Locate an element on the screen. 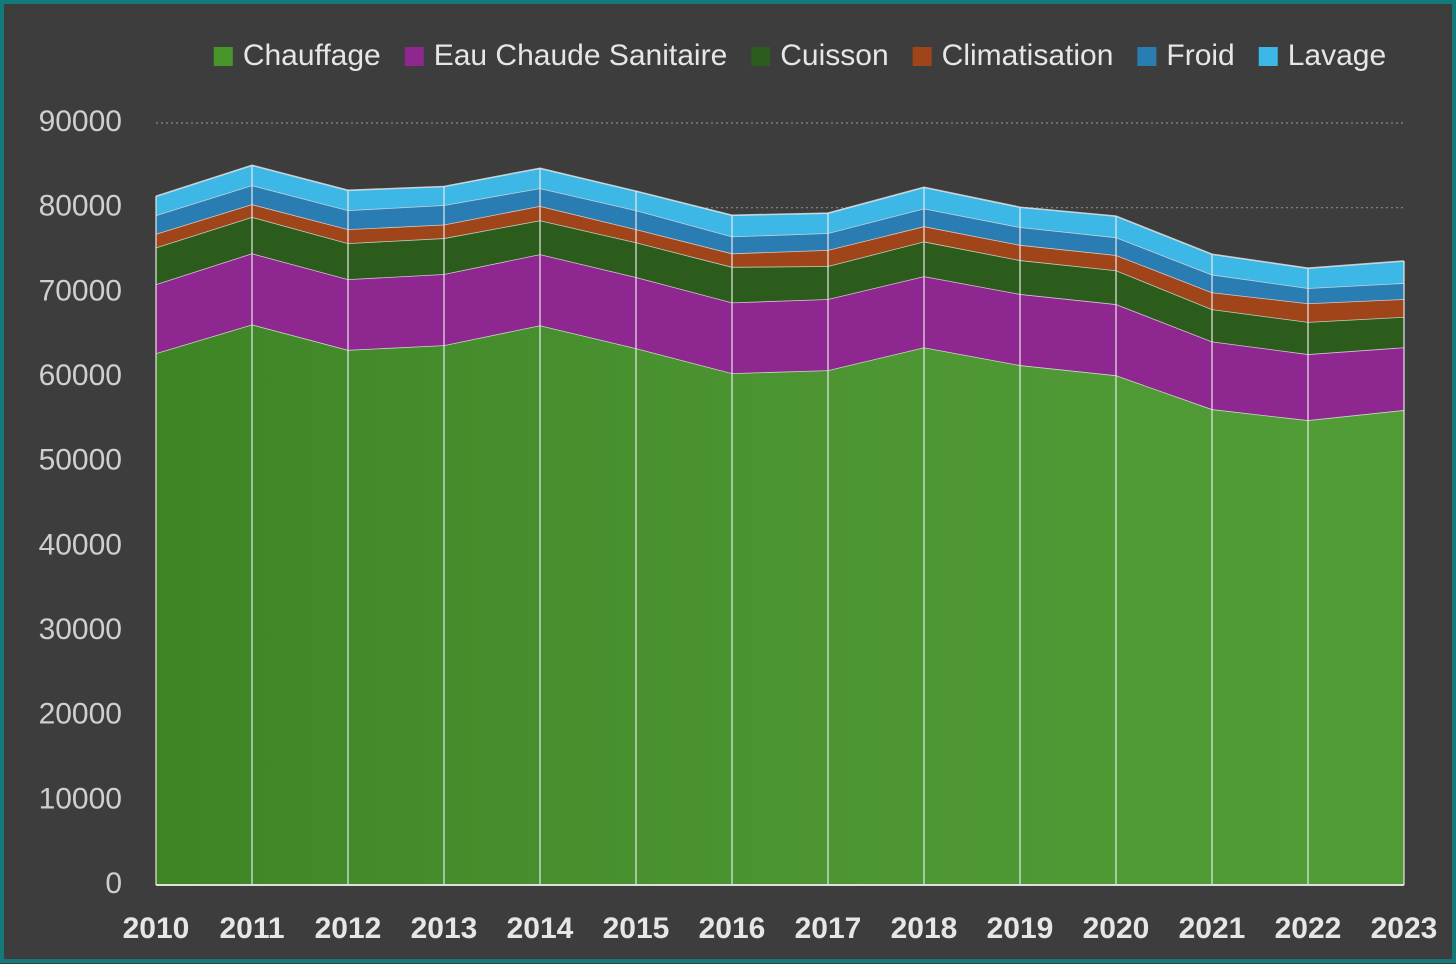 The image size is (1456, 964). legend-label: Chauffage is located at coordinates (312, 55).